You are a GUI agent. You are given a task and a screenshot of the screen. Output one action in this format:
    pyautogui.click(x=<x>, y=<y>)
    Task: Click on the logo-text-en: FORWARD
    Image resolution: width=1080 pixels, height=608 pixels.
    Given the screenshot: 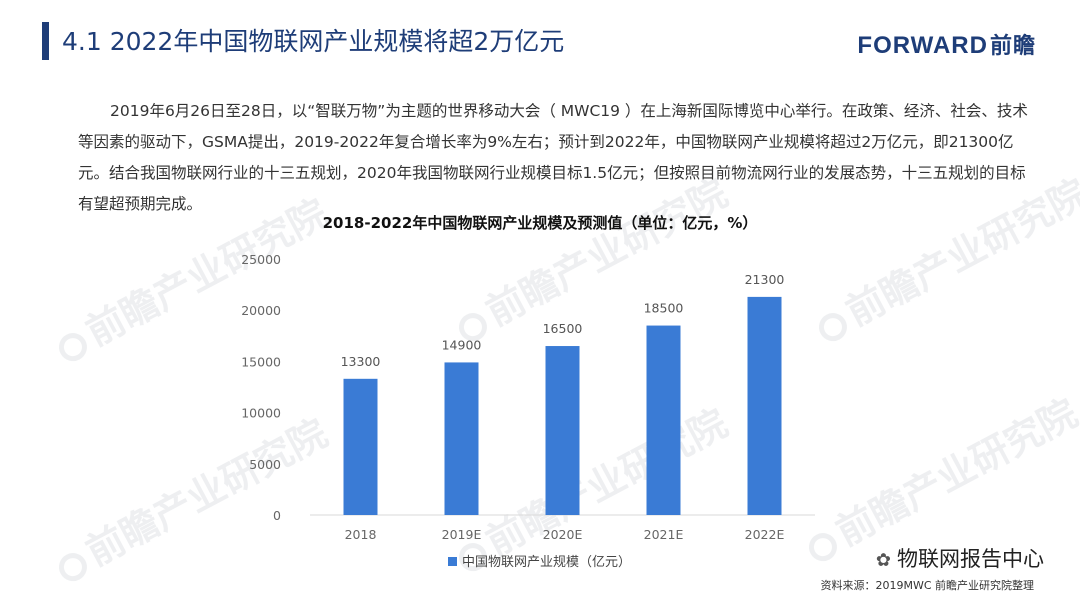 What is the action you would take?
    pyautogui.click(x=922, y=45)
    